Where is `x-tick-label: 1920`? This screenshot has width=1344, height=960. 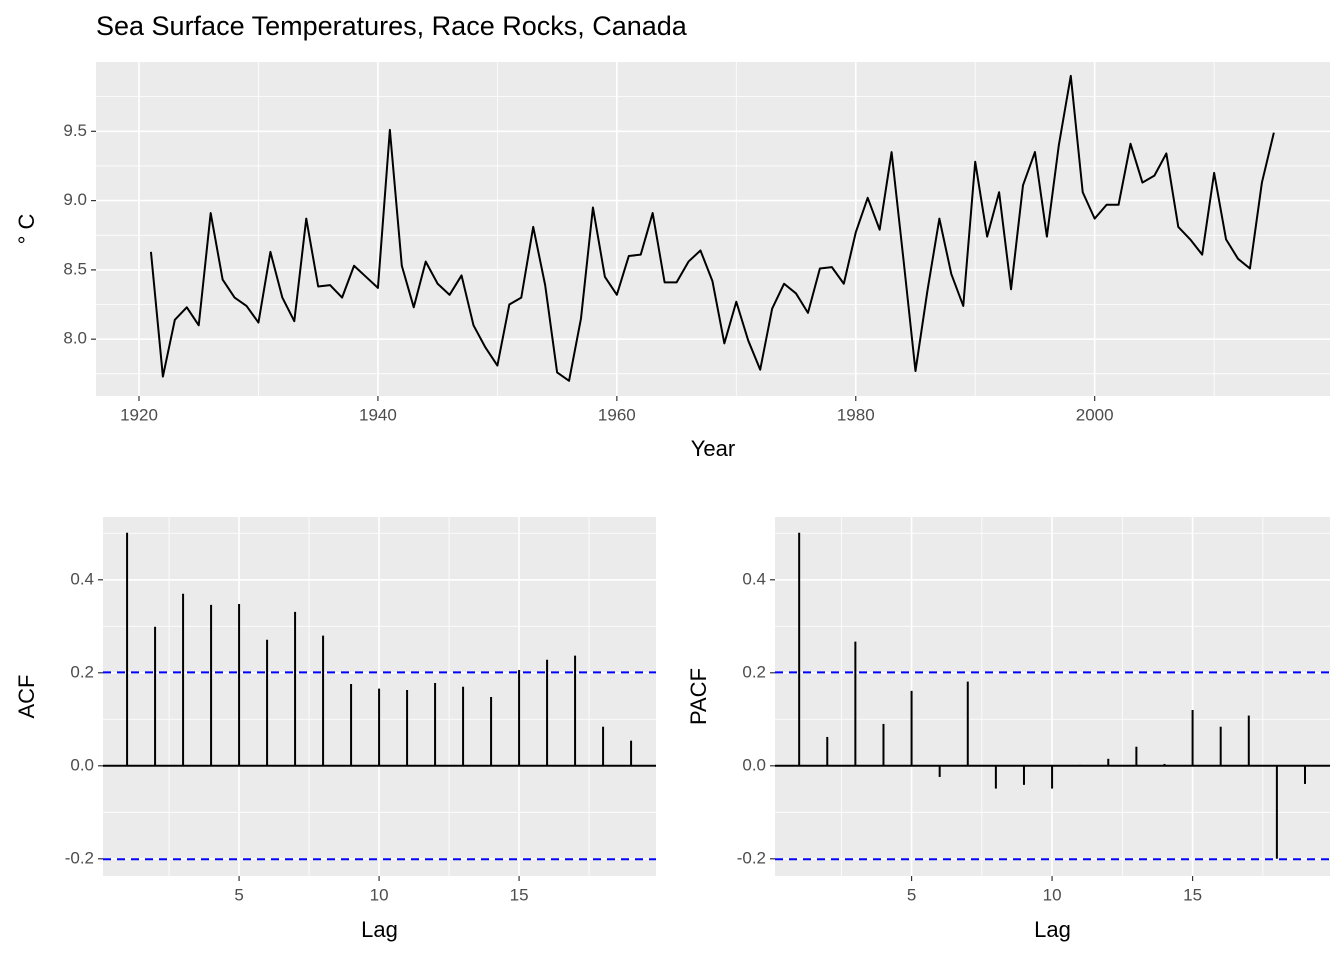 x-tick-label: 1920 is located at coordinates (139, 414).